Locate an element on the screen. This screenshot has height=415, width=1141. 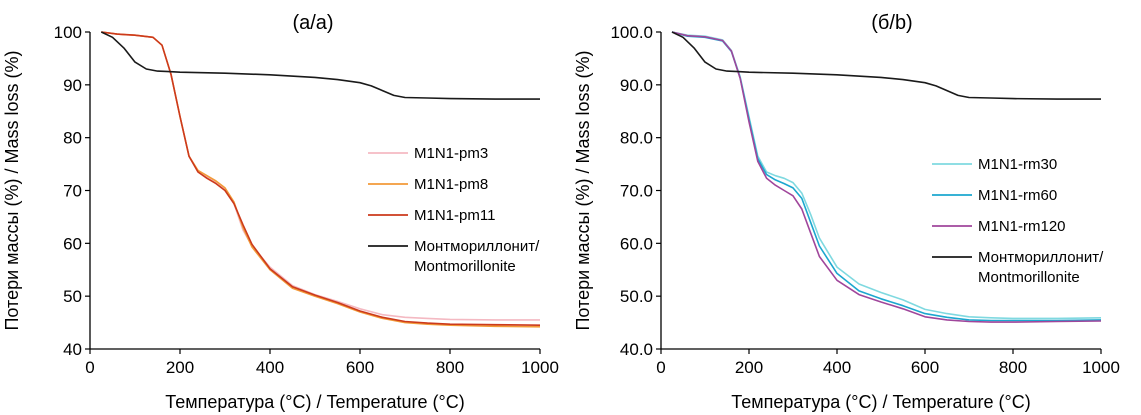
panel-title: (a/a) is located at coordinates (312, 23).